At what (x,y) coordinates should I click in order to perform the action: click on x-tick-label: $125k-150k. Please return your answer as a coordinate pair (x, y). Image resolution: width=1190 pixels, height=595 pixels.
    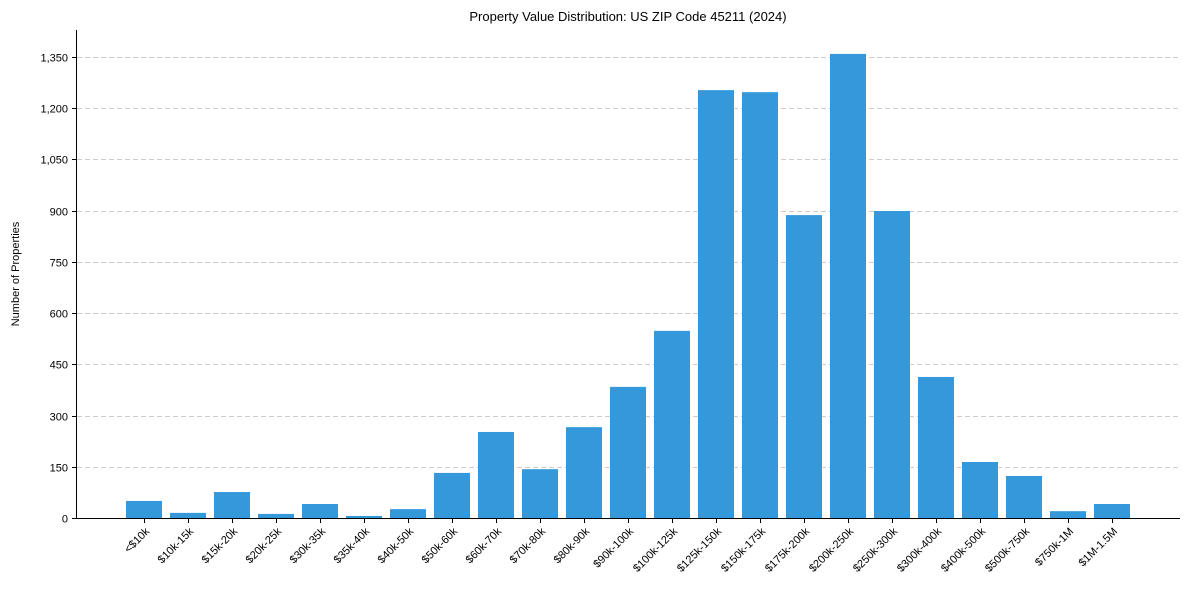
    Looking at the image, I should click on (699, 549).